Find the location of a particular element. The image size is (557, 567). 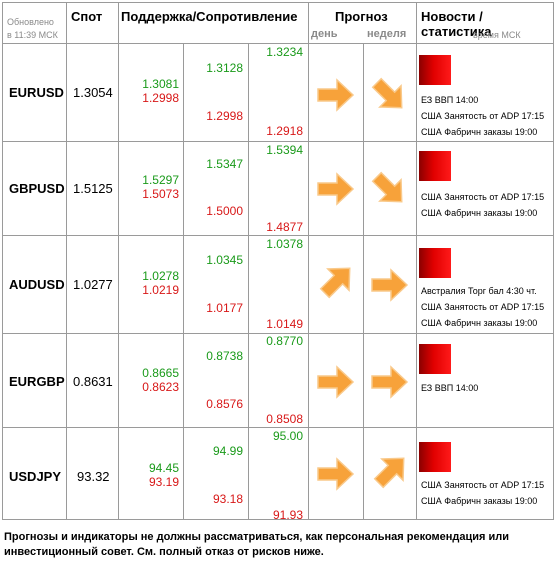

forecast-day-label: день is located at coordinates (324, 34).